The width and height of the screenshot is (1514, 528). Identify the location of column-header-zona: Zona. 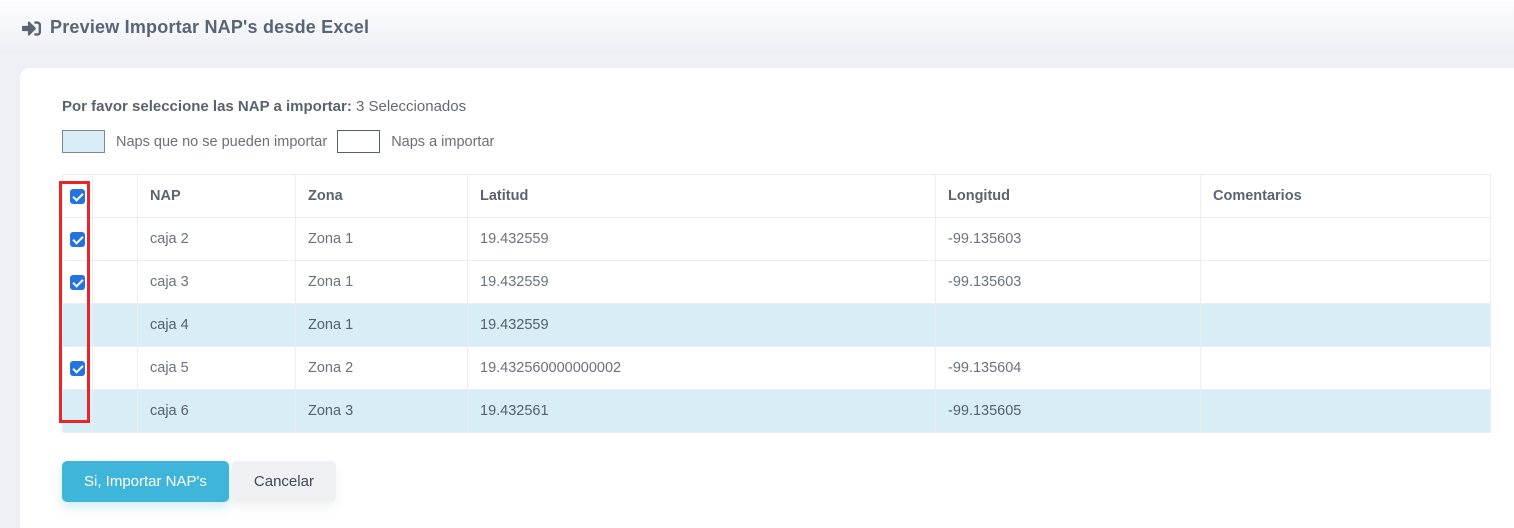
(381, 196).